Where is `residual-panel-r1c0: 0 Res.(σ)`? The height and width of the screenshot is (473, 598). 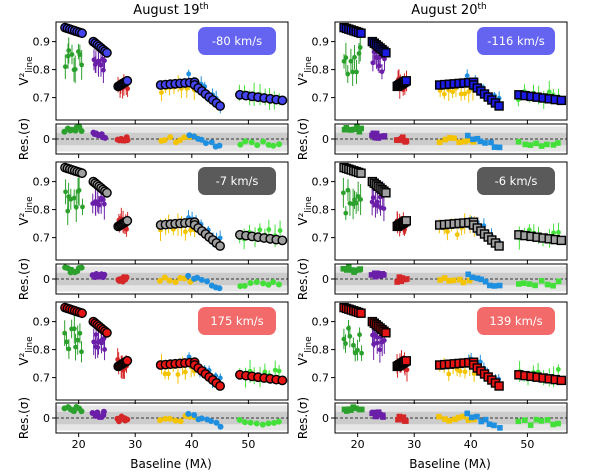 residual-panel-r1c0: 0 Res.(σ) is located at coordinates (153, 279).